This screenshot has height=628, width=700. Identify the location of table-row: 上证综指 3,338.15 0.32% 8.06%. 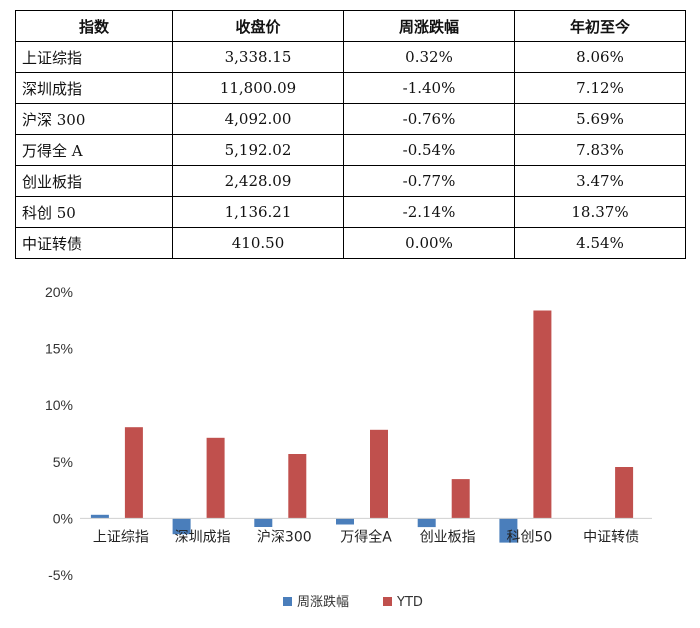
(350, 57).